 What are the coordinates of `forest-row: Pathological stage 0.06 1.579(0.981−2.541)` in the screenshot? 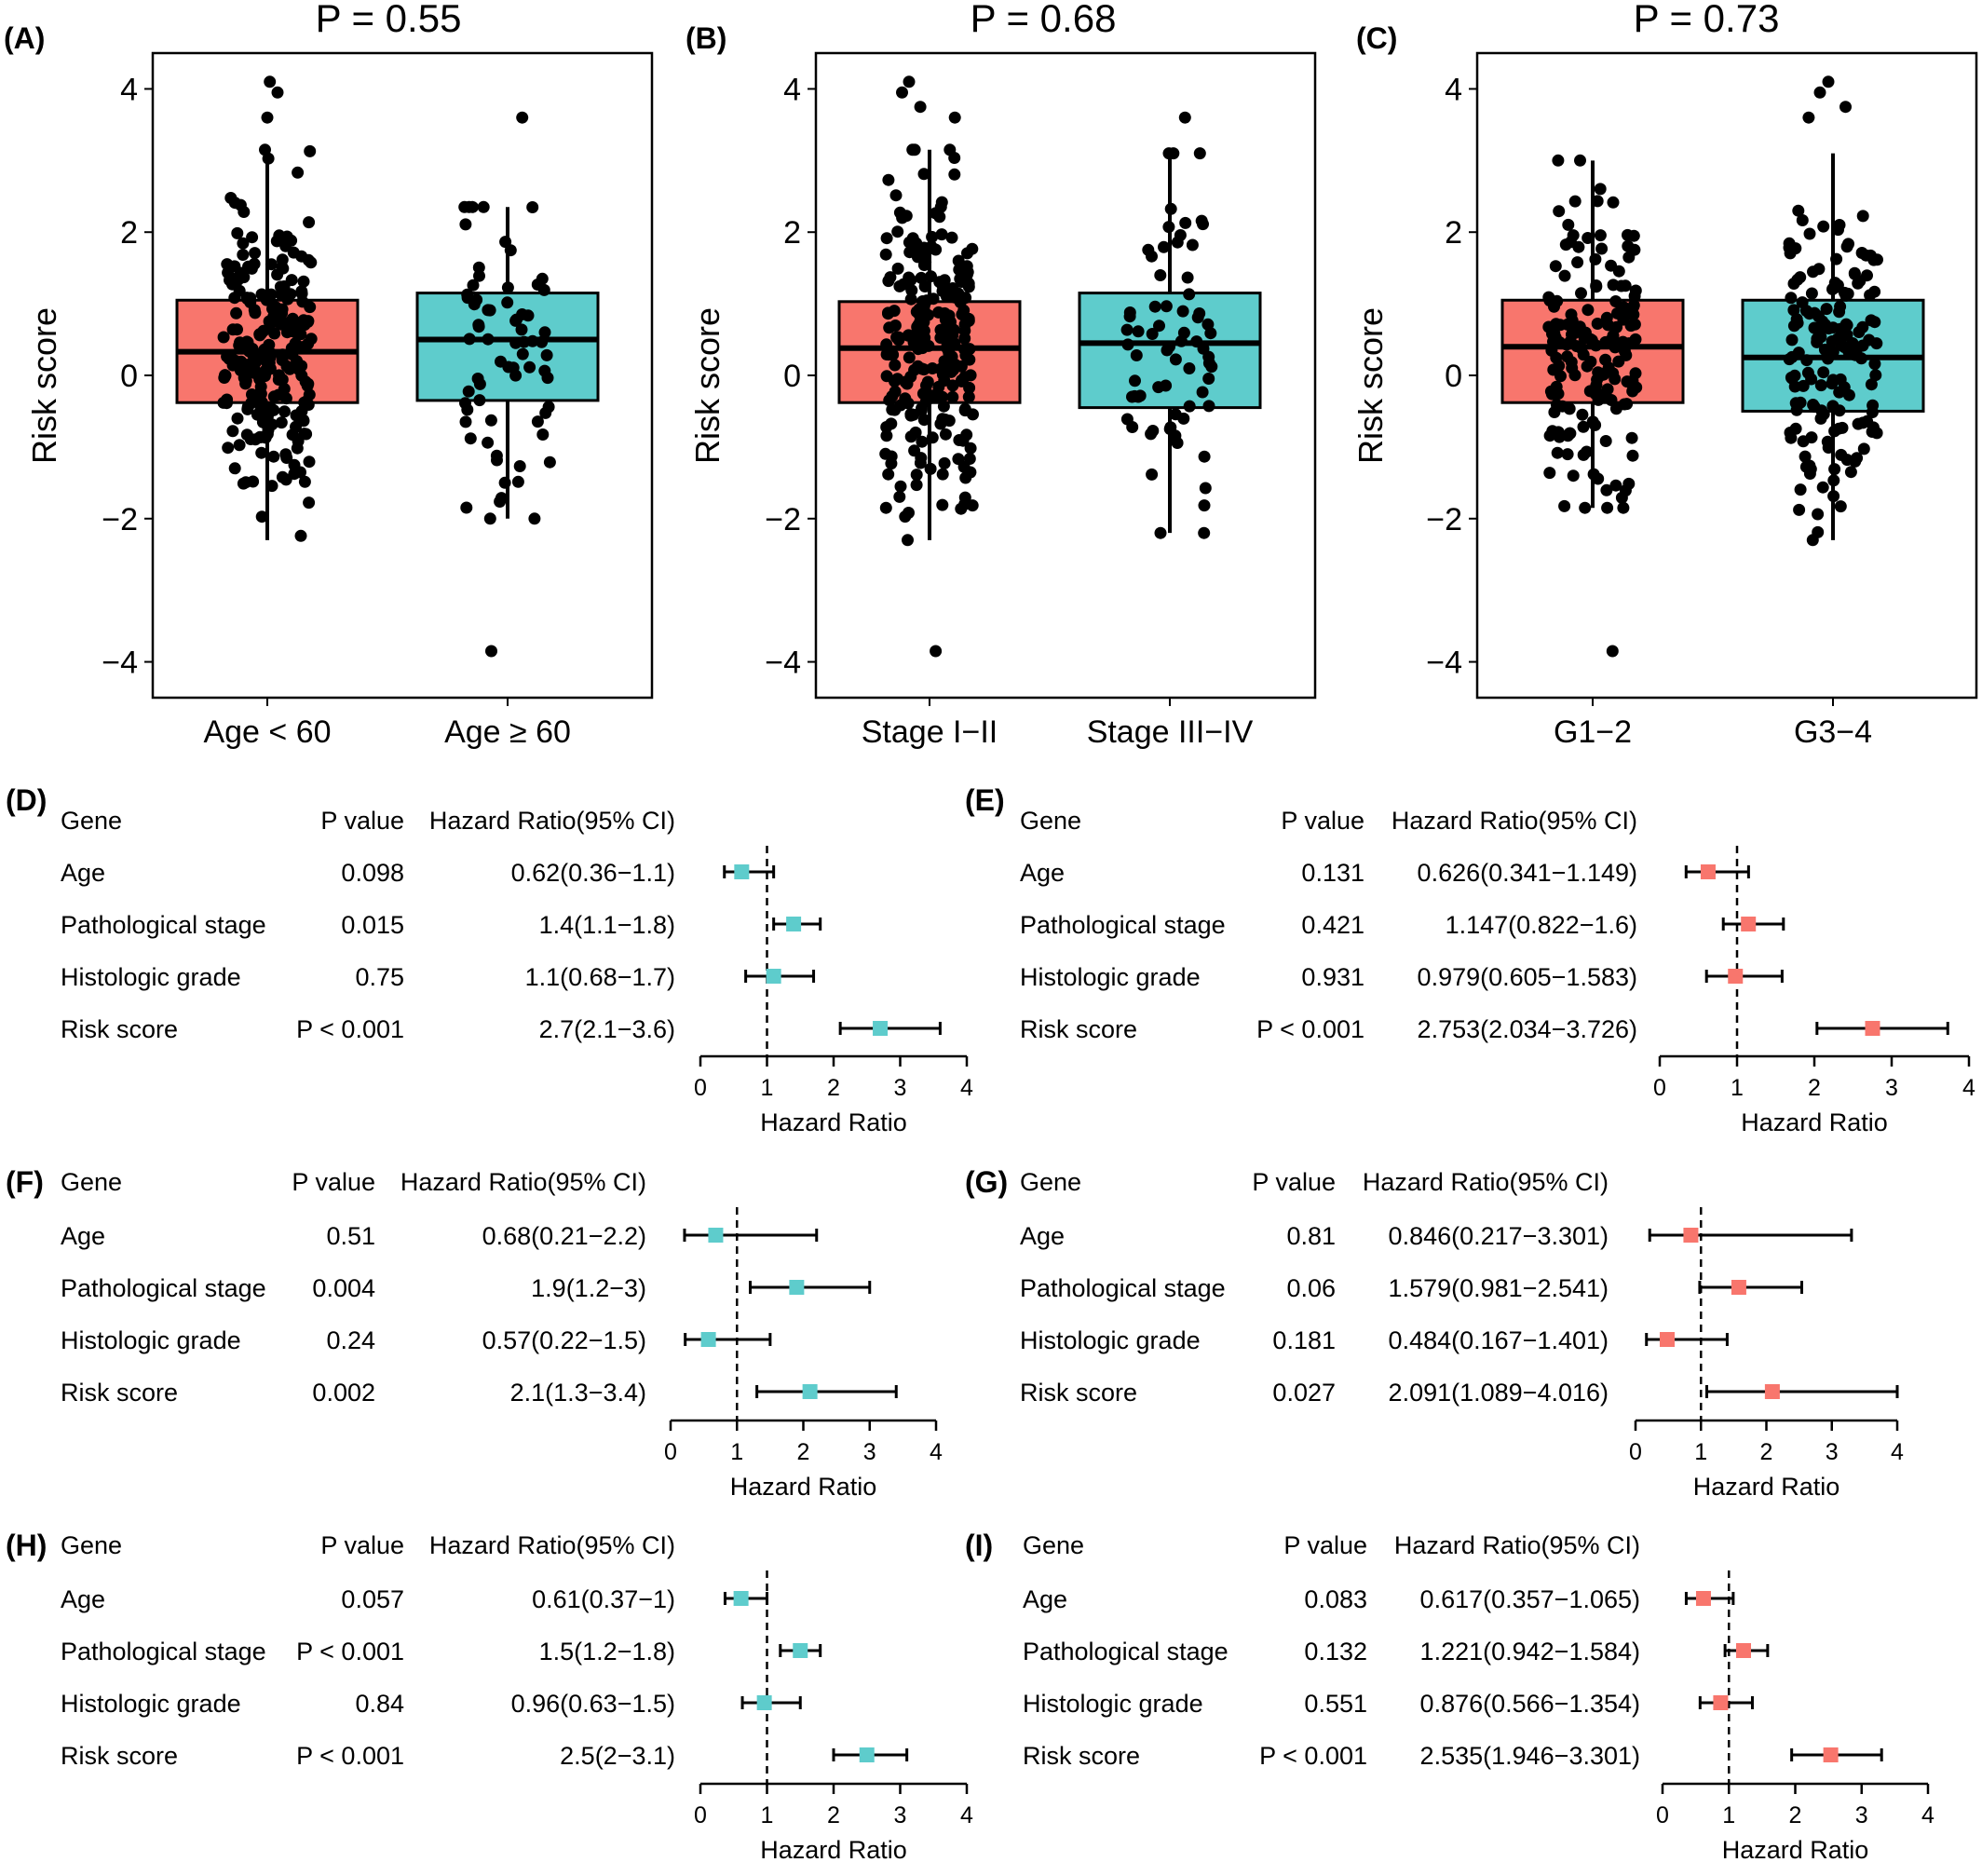 It's located at (1412, 1288).